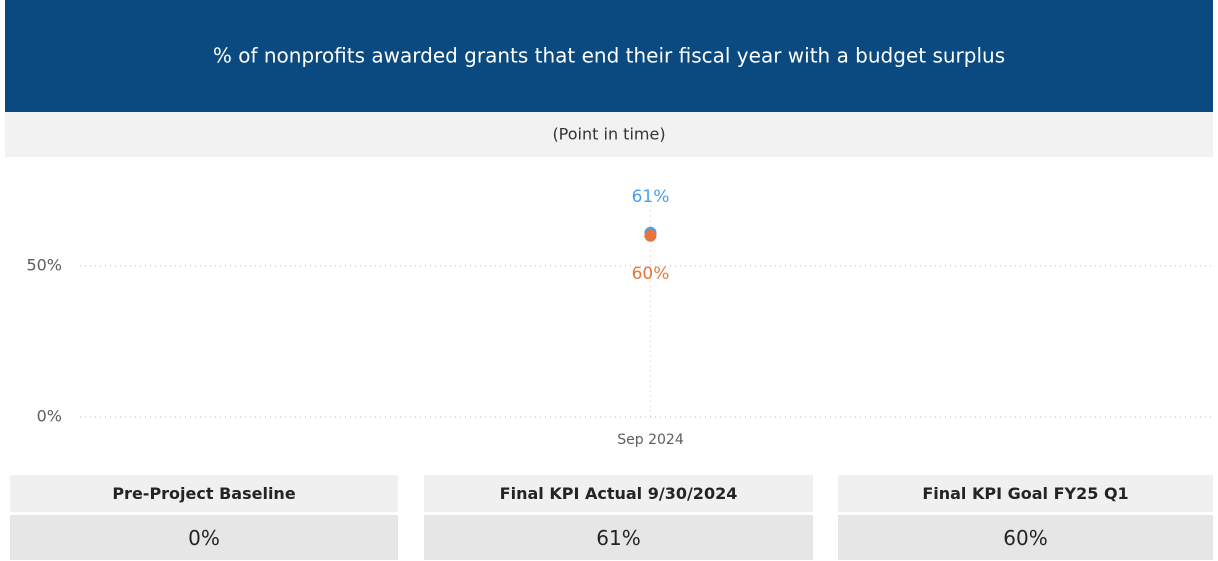  Describe the element at coordinates (651, 197) in the screenshot. I see `data-label: 61%` at that location.